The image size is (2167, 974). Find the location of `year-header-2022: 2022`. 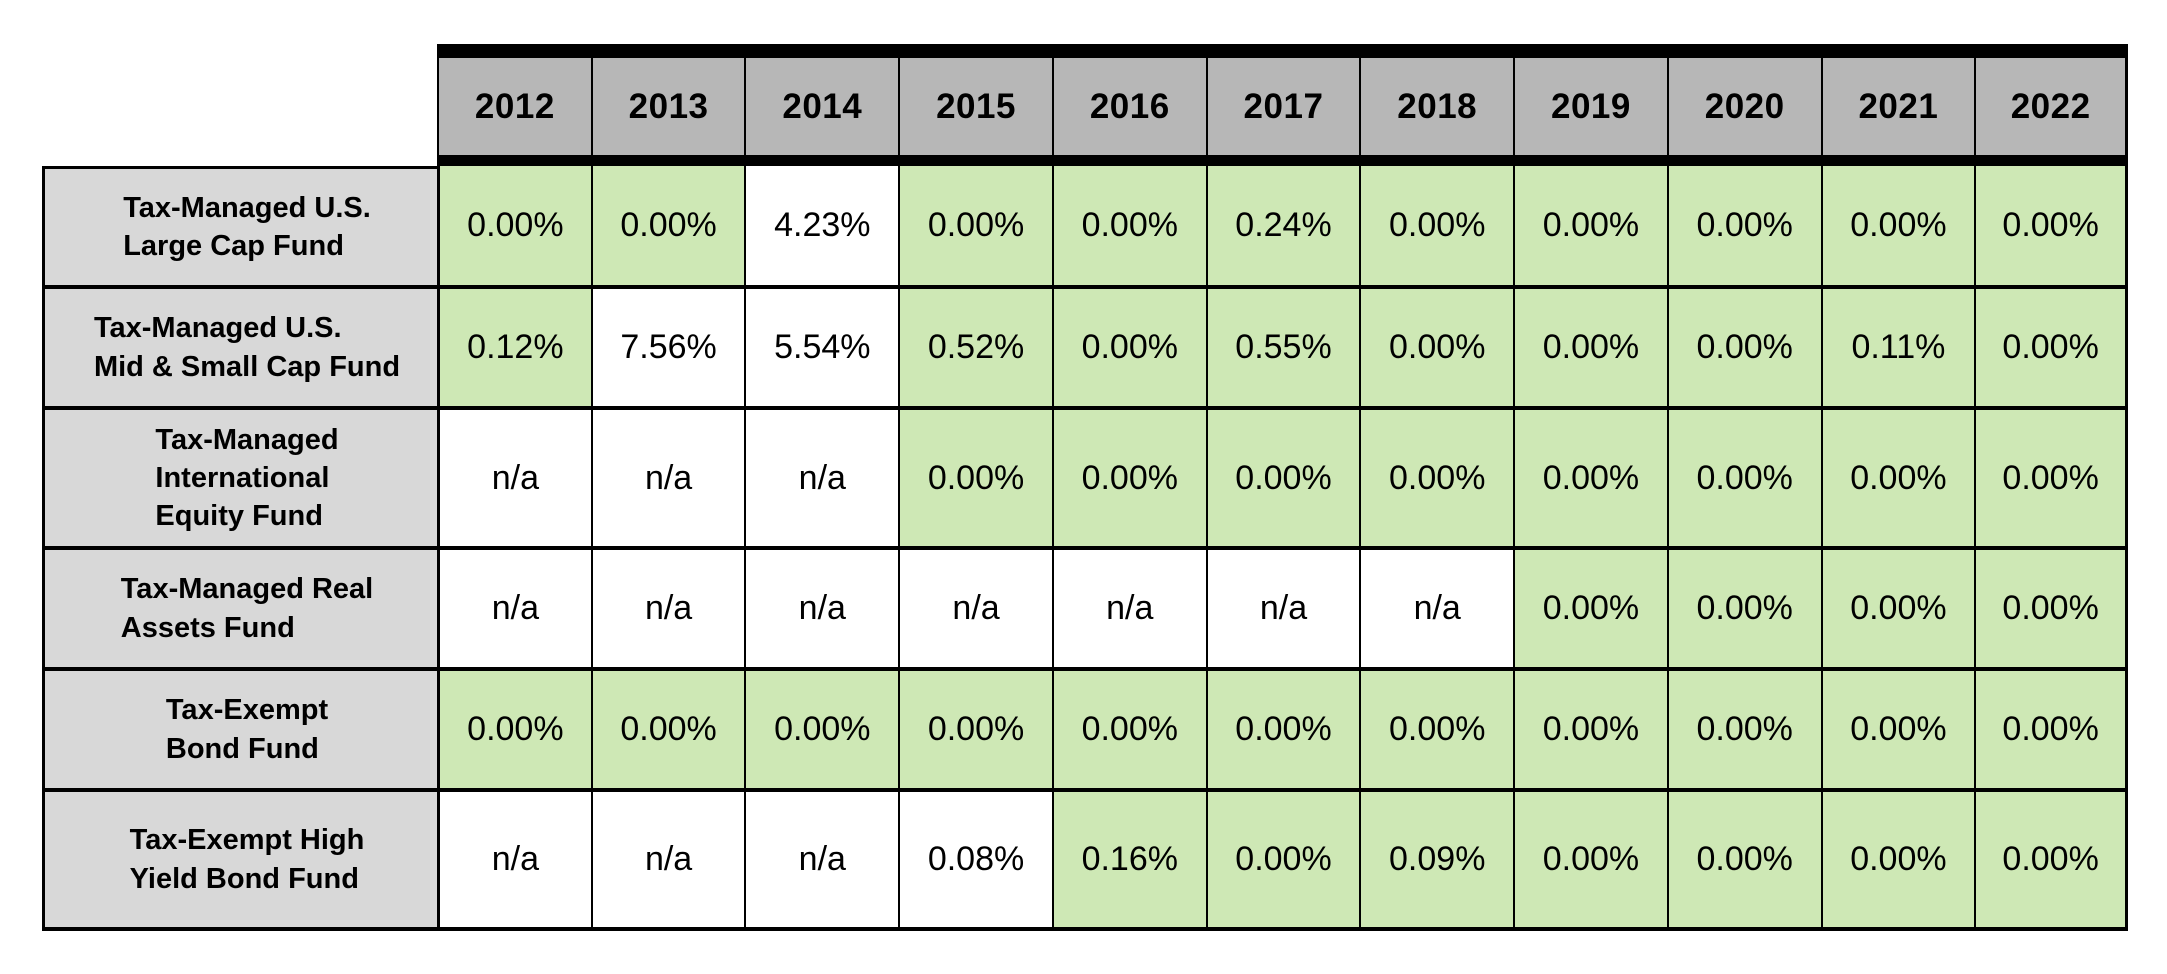

year-header-2022: 2022 is located at coordinates (2051, 105).